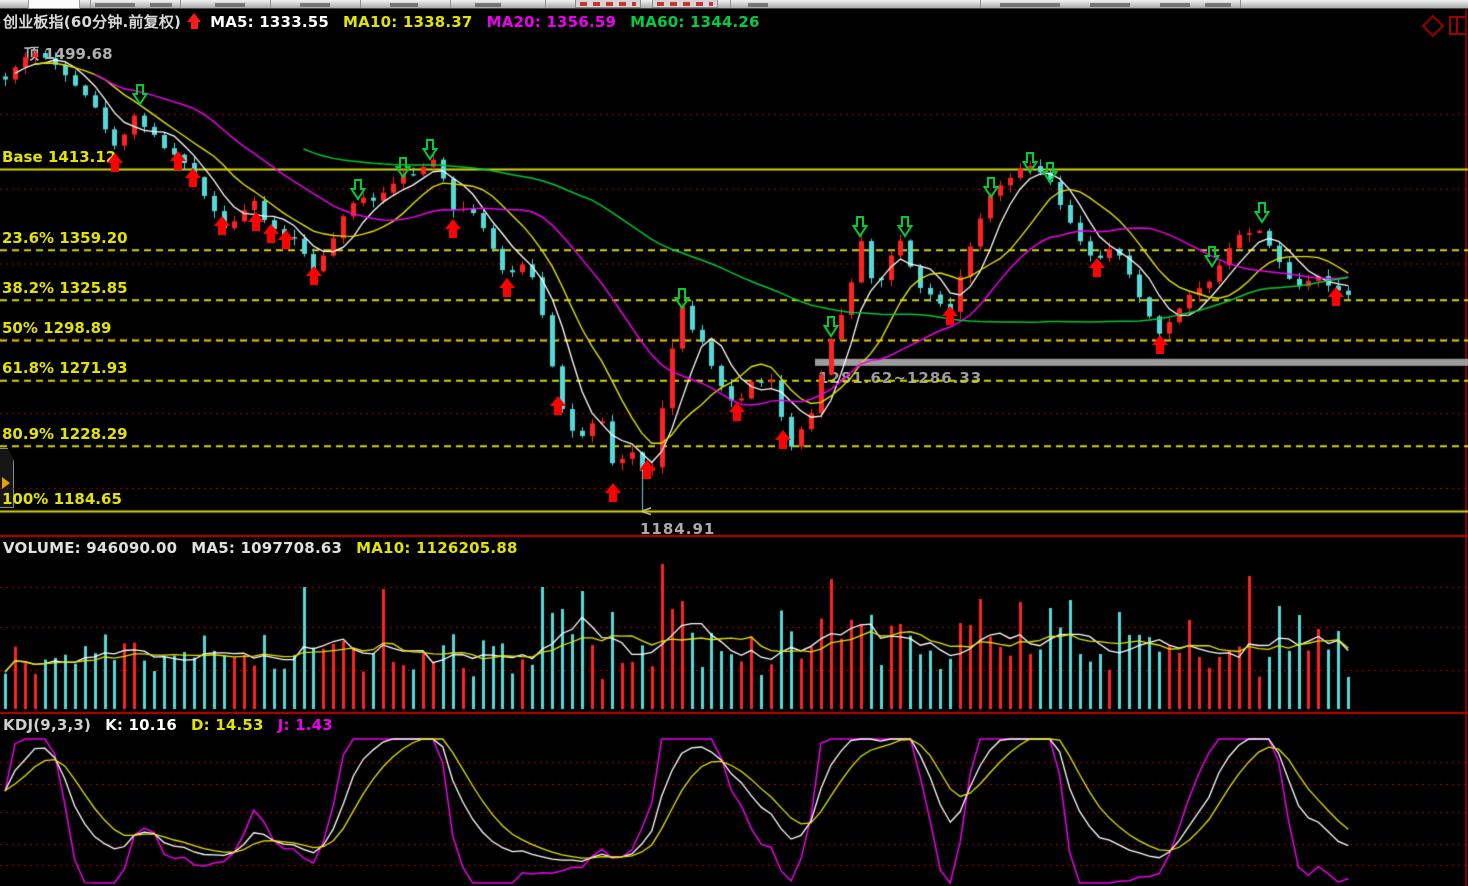 This screenshot has width=1468, height=886. Describe the element at coordinates (54, 4) in the screenshot. I see `toolbar-symbol-box` at that location.